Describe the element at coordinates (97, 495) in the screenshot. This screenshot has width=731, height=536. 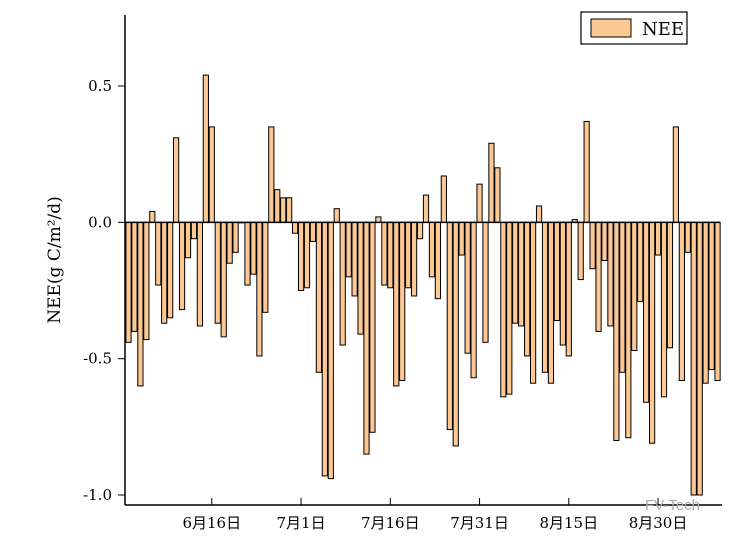
I see `y-tick-label: -1.0` at that location.